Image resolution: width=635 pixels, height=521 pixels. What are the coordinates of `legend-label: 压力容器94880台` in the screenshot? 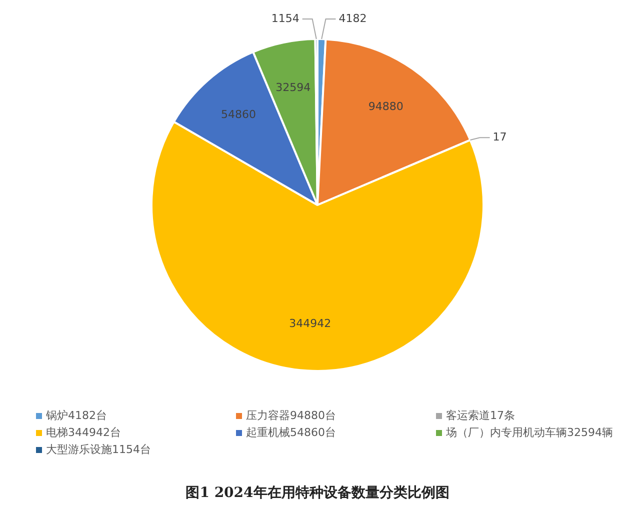 It's located at (291, 415).